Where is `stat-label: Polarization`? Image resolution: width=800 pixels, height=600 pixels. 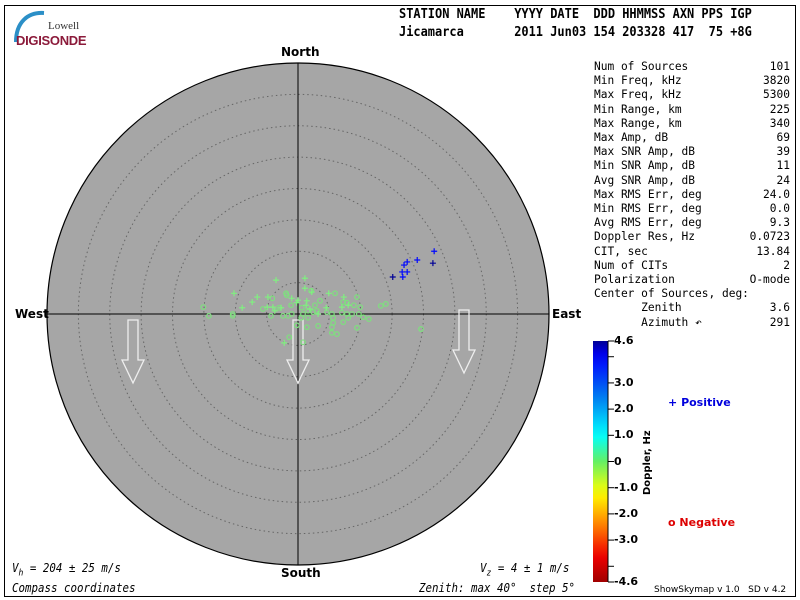
stat-label: Polarization is located at coordinates (634, 280).